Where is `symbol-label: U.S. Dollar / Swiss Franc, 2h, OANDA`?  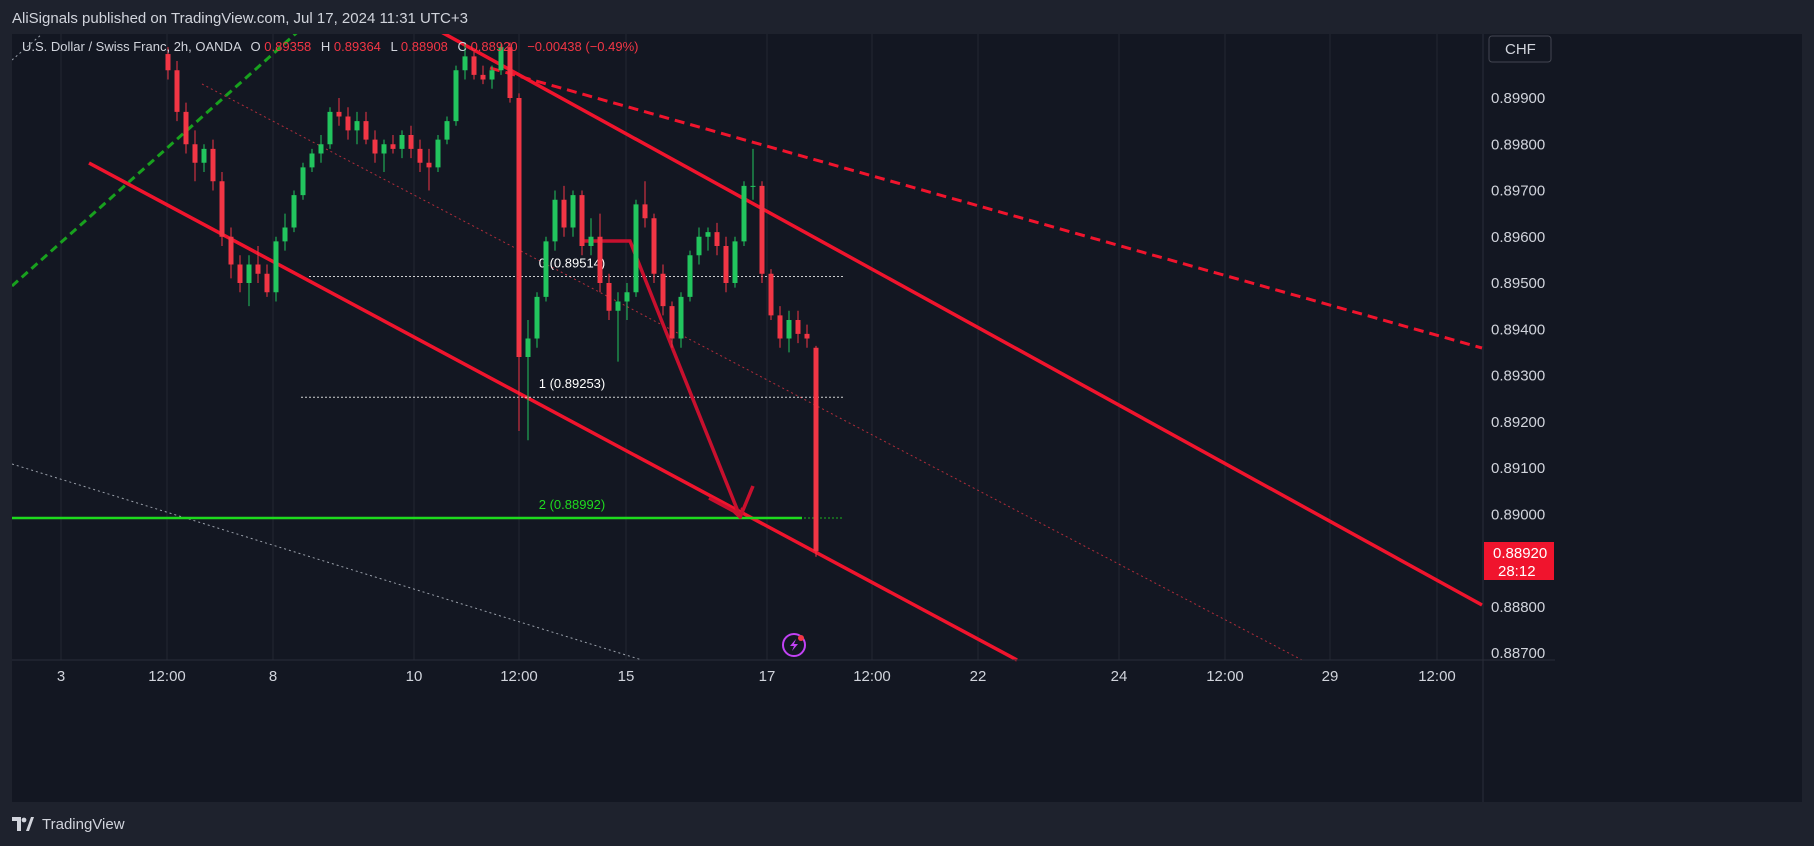 symbol-label: U.S. Dollar / Swiss Franc, 2h, OANDA is located at coordinates (132, 46).